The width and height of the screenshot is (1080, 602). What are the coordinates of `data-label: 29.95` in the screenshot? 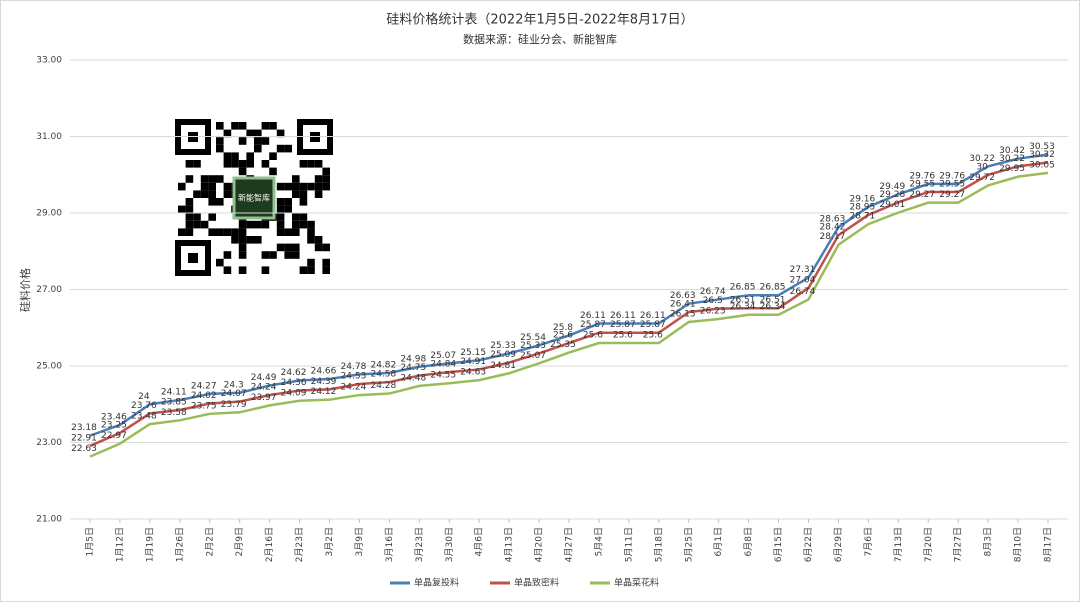 It's located at (1012, 169).